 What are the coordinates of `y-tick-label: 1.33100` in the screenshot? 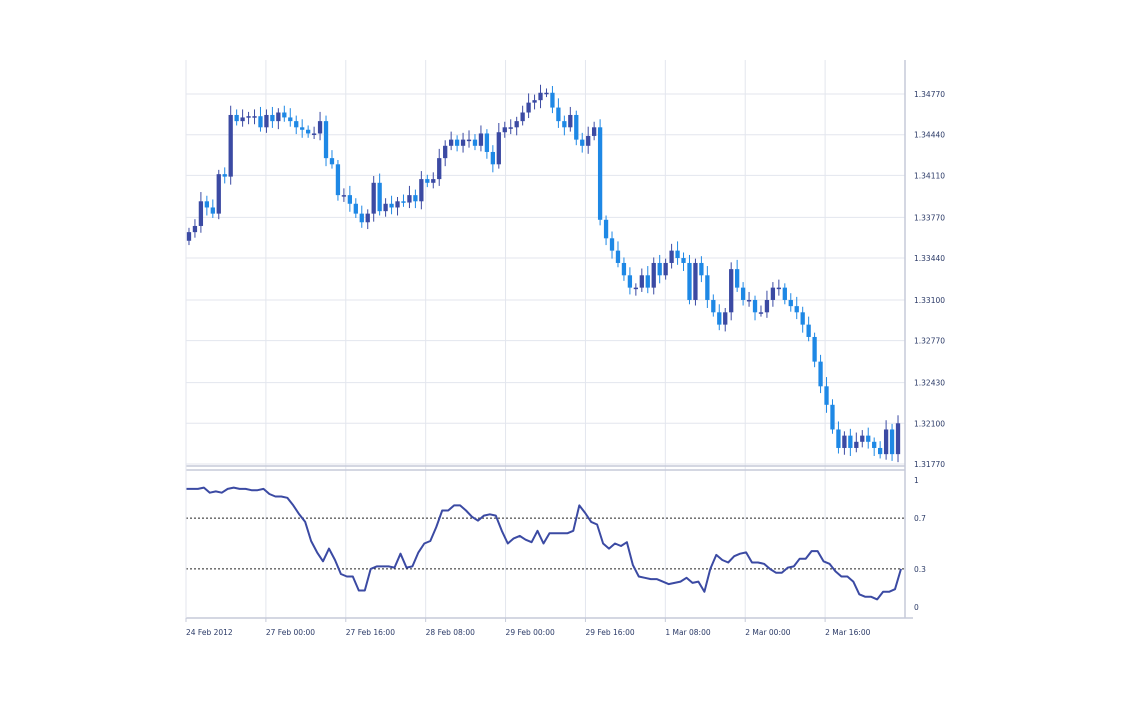 It's located at (929, 300).